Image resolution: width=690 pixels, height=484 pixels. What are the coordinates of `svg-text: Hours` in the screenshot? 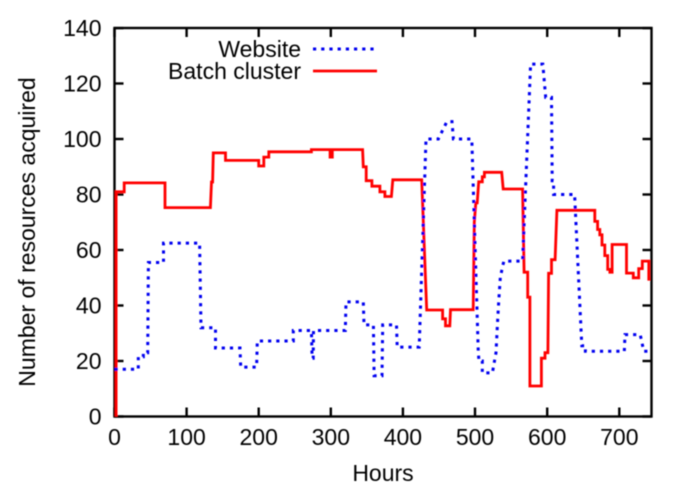 It's located at (382, 472).